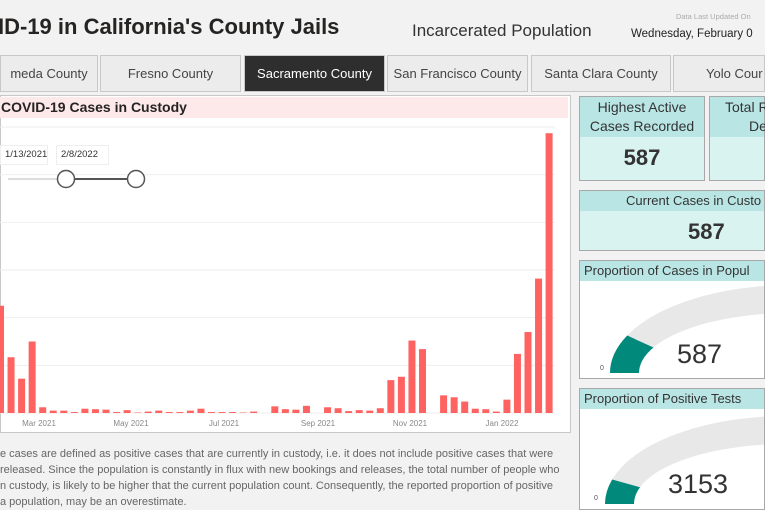  Describe the element at coordinates (284, 107) in the screenshot. I see `chart-title: COVID-19 Cases in Custody` at that location.